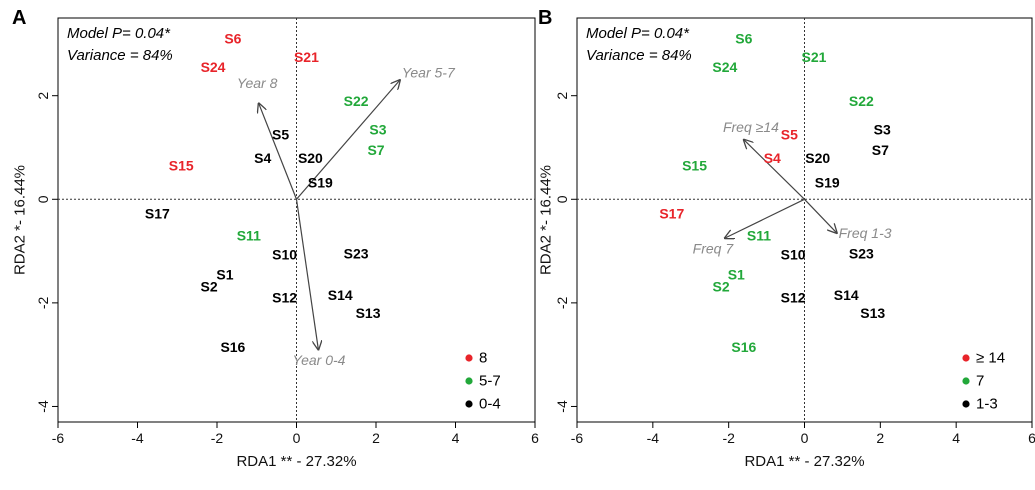 This screenshot has height=490, width=1035. What do you see at coordinates (19, 18) in the screenshot?
I see `panel-letter: A` at bounding box center [19, 18].